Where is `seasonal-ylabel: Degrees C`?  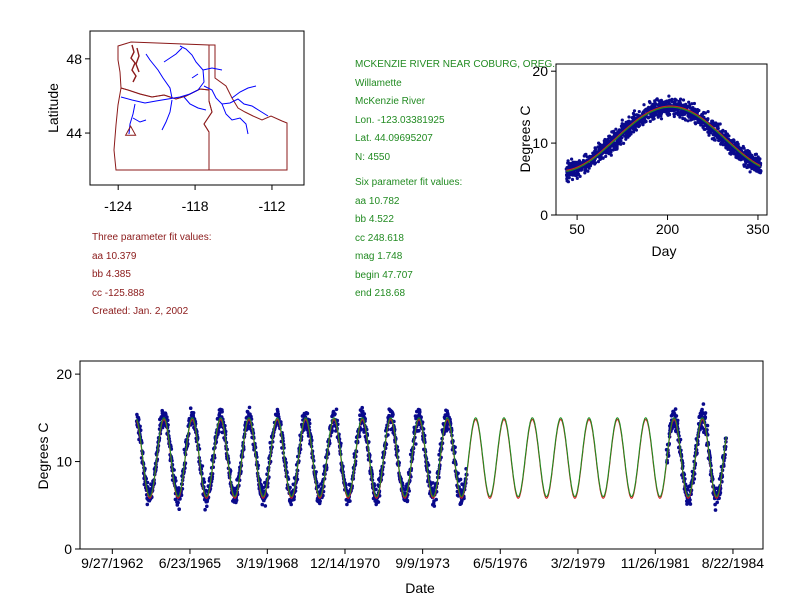
seasonal-ylabel: Degrees C is located at coordinates (525, 139).